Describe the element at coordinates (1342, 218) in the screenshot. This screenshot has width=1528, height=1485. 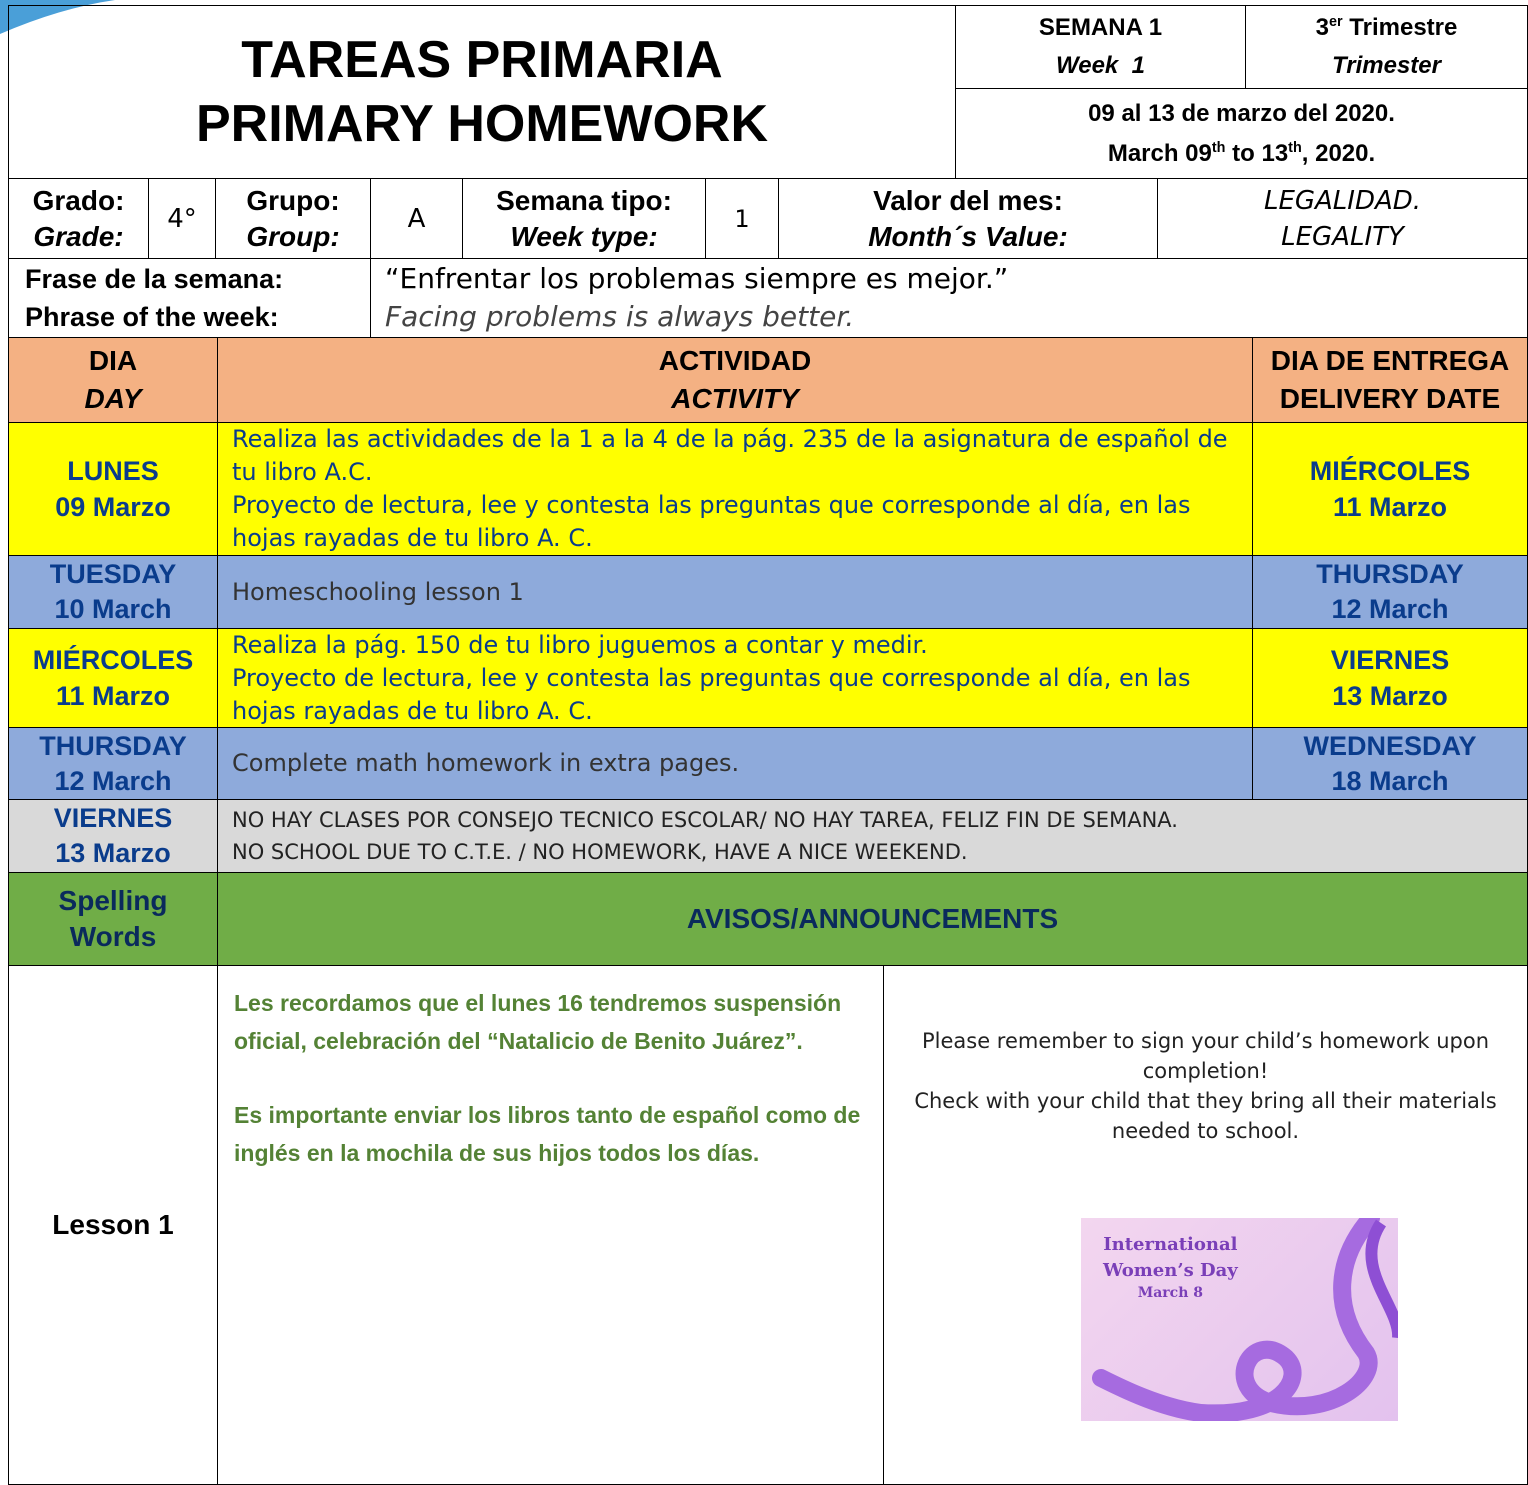
I see `value-cell: LEGALIDAD. LEGALITY` at that location.